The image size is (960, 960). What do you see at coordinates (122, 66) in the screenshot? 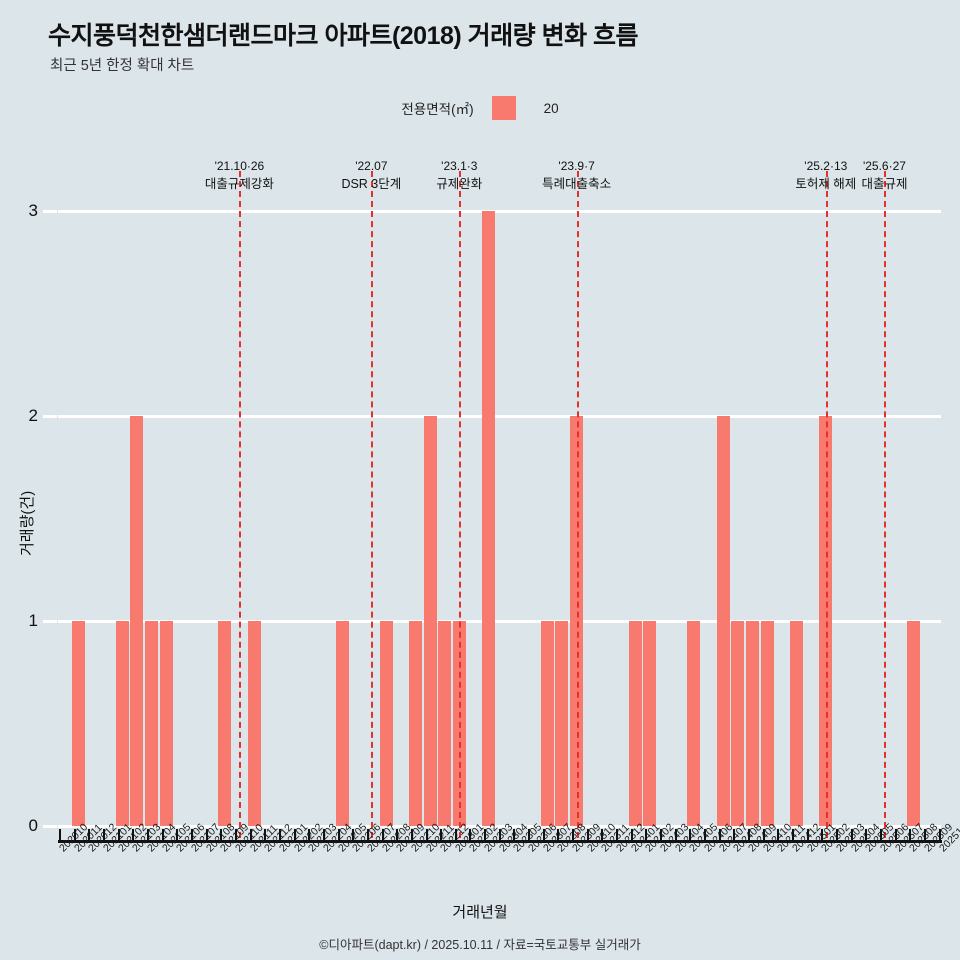
I see `page-subtitle: 최근 5년 한정 확대 차트` at bounding box center [122, 66].